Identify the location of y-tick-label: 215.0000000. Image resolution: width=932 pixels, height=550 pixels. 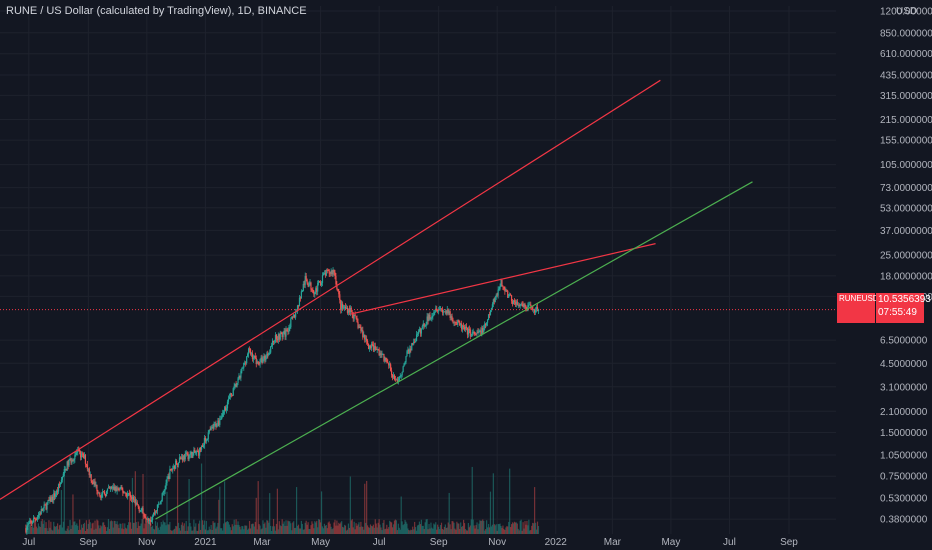
(906, 120).